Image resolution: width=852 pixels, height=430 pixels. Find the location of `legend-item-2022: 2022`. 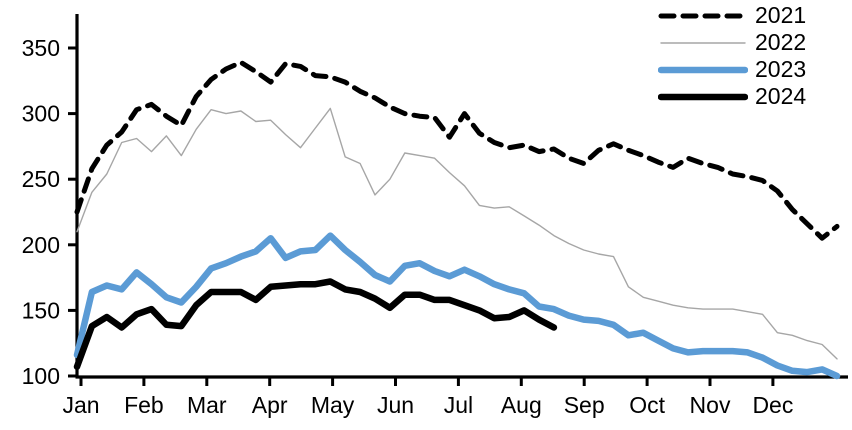

legend-item-2022: 2022 is located at coordinates (732, 42).